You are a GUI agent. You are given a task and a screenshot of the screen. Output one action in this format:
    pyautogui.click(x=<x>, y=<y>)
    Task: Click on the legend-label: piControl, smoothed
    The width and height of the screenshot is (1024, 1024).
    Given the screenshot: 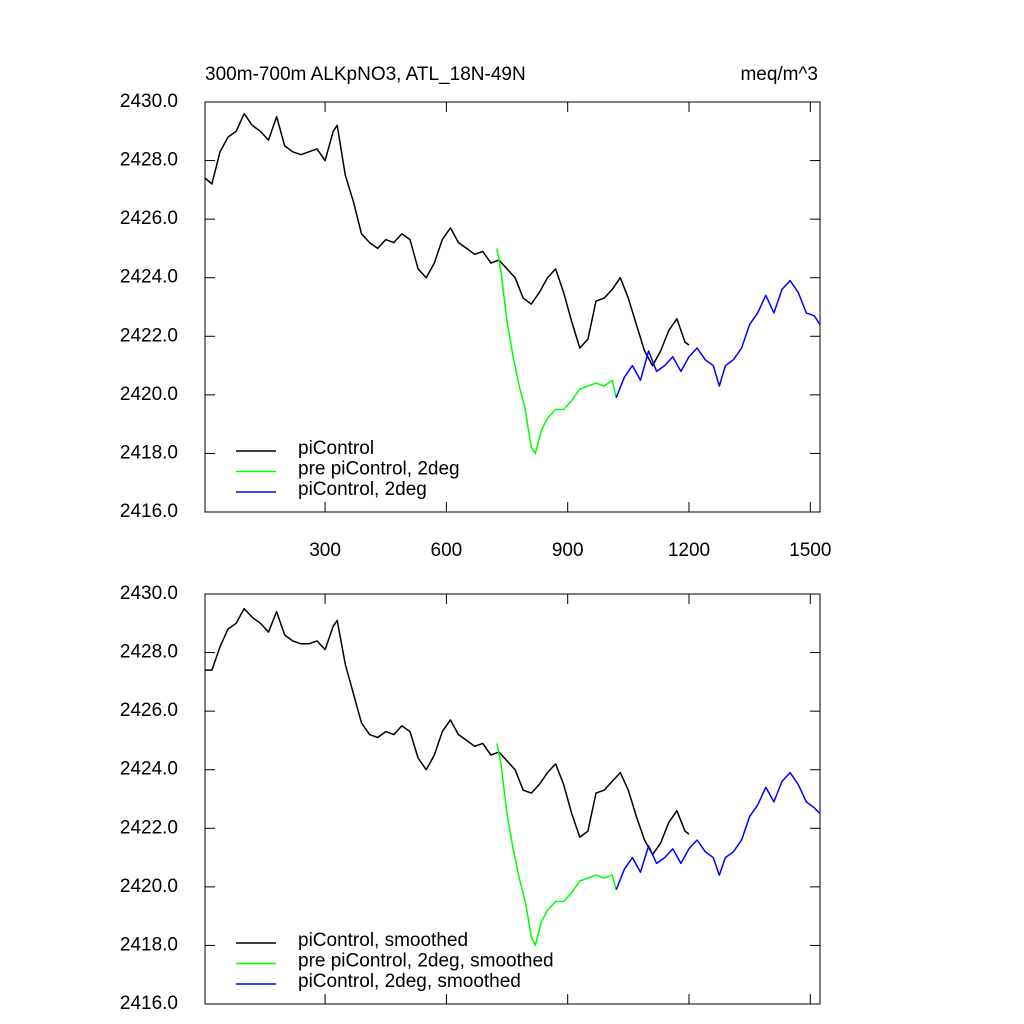 What is the action you would take?
    pyautogui.click(x=383, y=940)
    